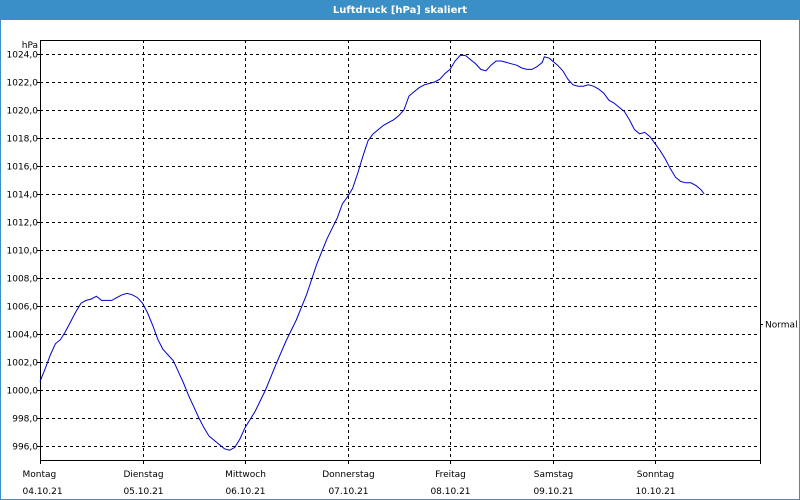 The width and height of the screenshot is (800, 500). I want to click on normal-label: Normal, so click(781, 326).